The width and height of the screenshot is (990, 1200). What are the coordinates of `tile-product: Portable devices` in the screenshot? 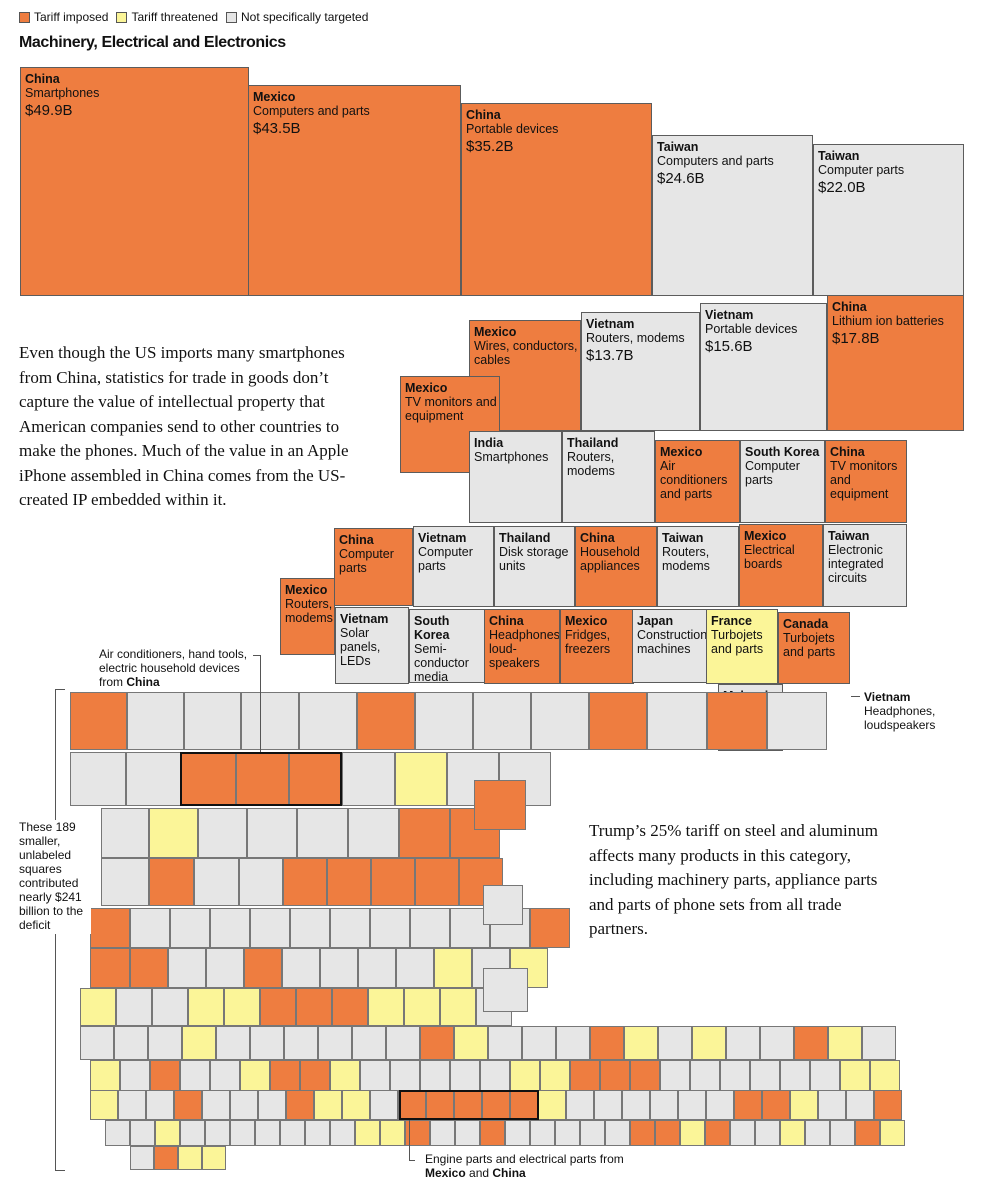 It's located at (512, 129).